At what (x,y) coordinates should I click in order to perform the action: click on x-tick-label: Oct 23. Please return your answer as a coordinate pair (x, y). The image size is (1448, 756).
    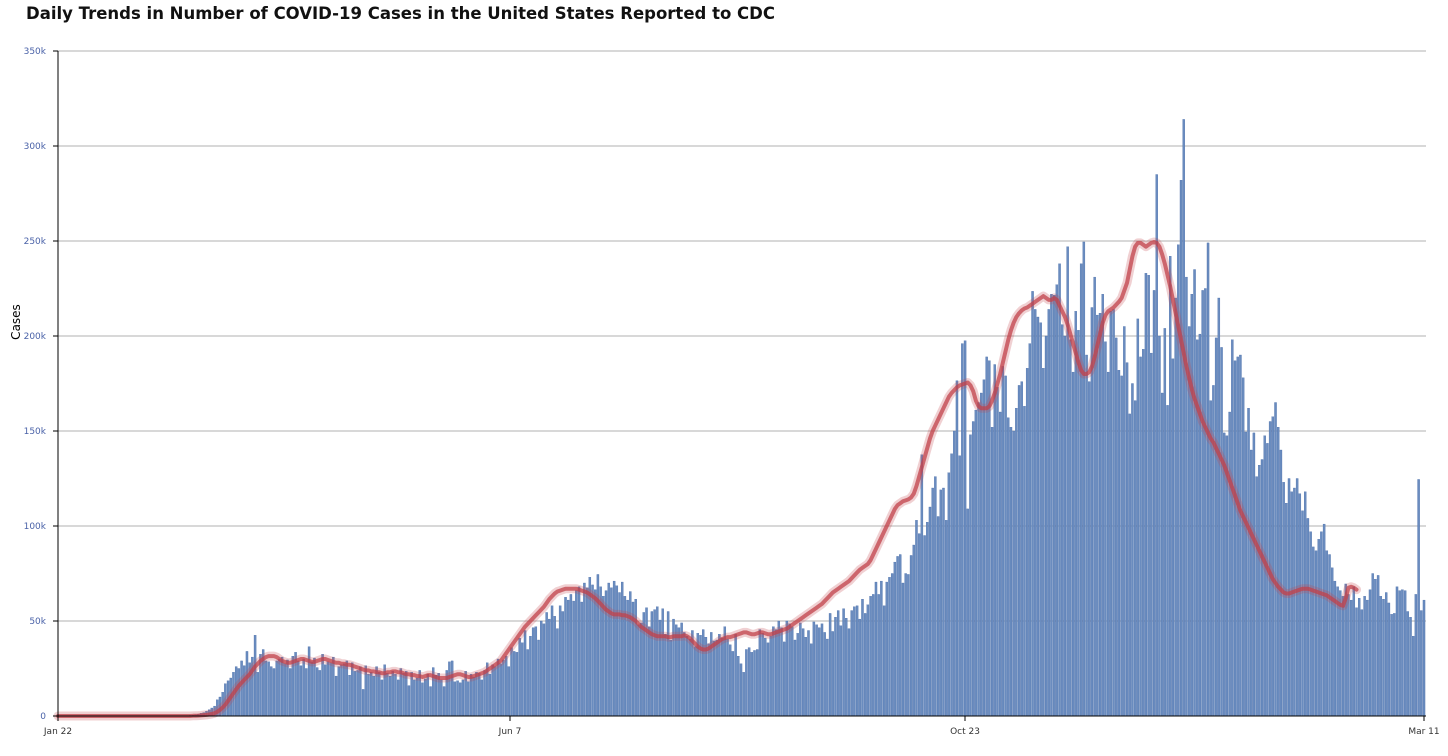
    Looking at the image, I should click on (965, 732).